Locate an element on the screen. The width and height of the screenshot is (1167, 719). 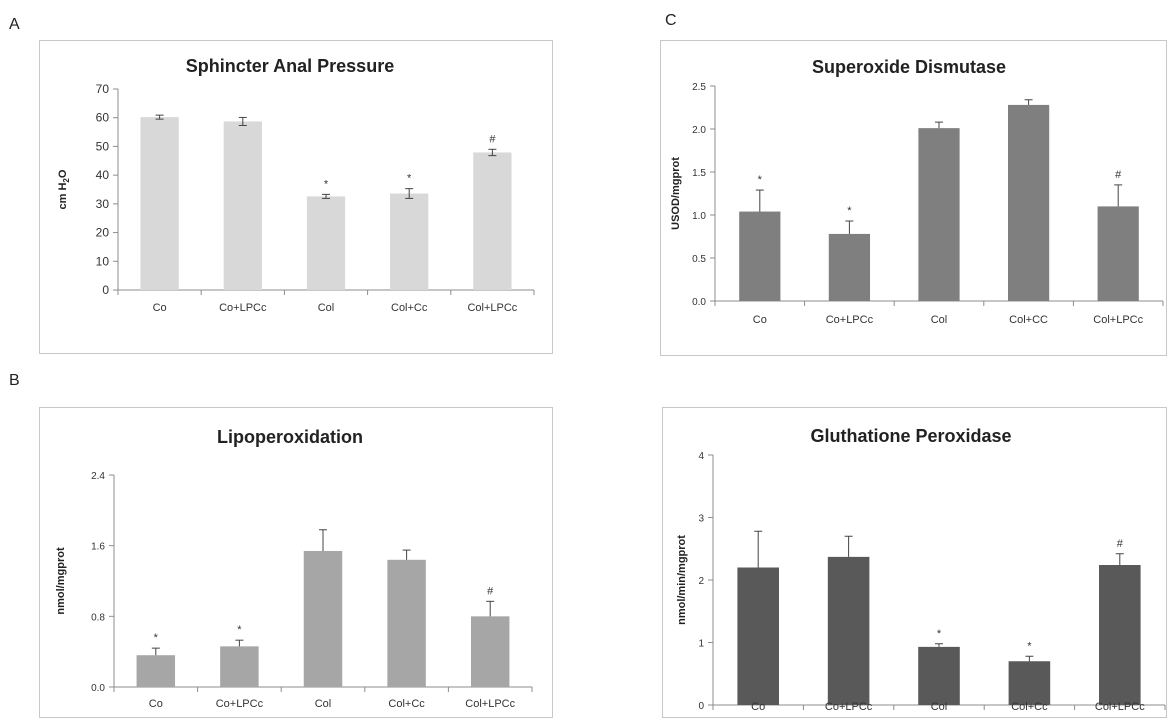
y-tick-label: 2.5 is located at coordinates (699, 87).